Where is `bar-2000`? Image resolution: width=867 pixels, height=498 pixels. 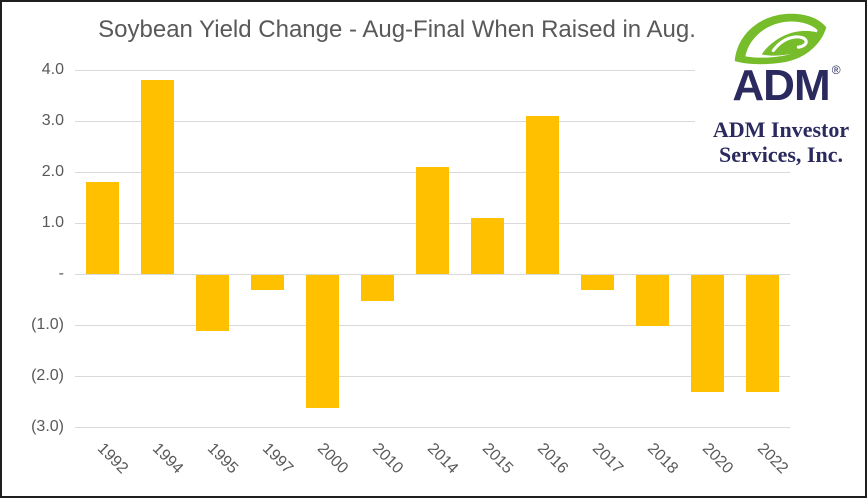 bar-2000 is located at coordinates (322, 341).